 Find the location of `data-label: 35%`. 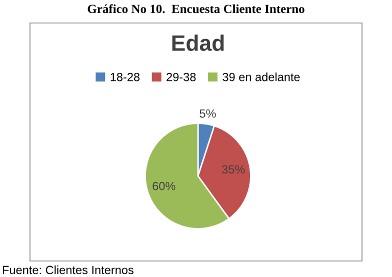

data-label: 35% is located at coordinates (233, 169).